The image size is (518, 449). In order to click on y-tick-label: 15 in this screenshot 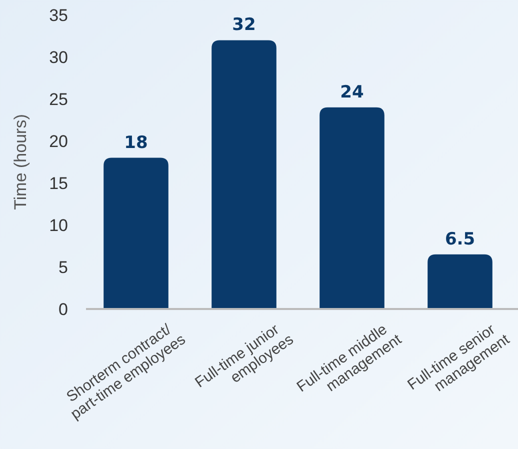, I will do `click(58, 183)`.